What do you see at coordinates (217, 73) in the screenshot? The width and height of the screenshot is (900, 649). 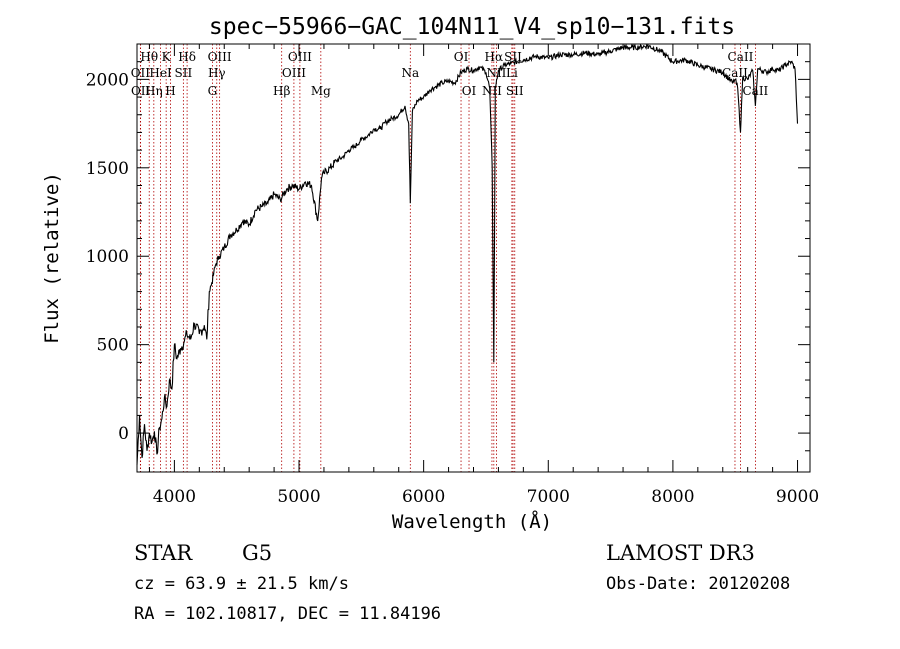 I see `line-label: Hγ` at bounding box center [217, 73].